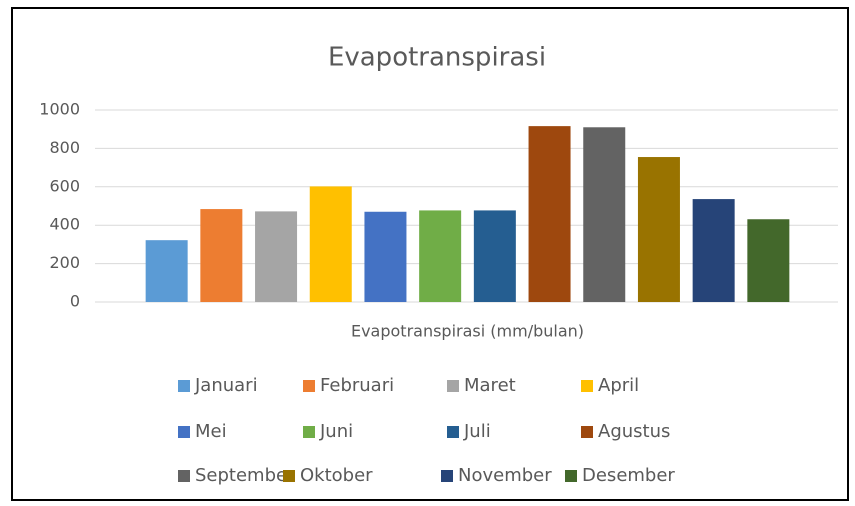 The height and width of the screenshot is (506, 855). I want to click on y-tick-label: 400, so click(64, 224).